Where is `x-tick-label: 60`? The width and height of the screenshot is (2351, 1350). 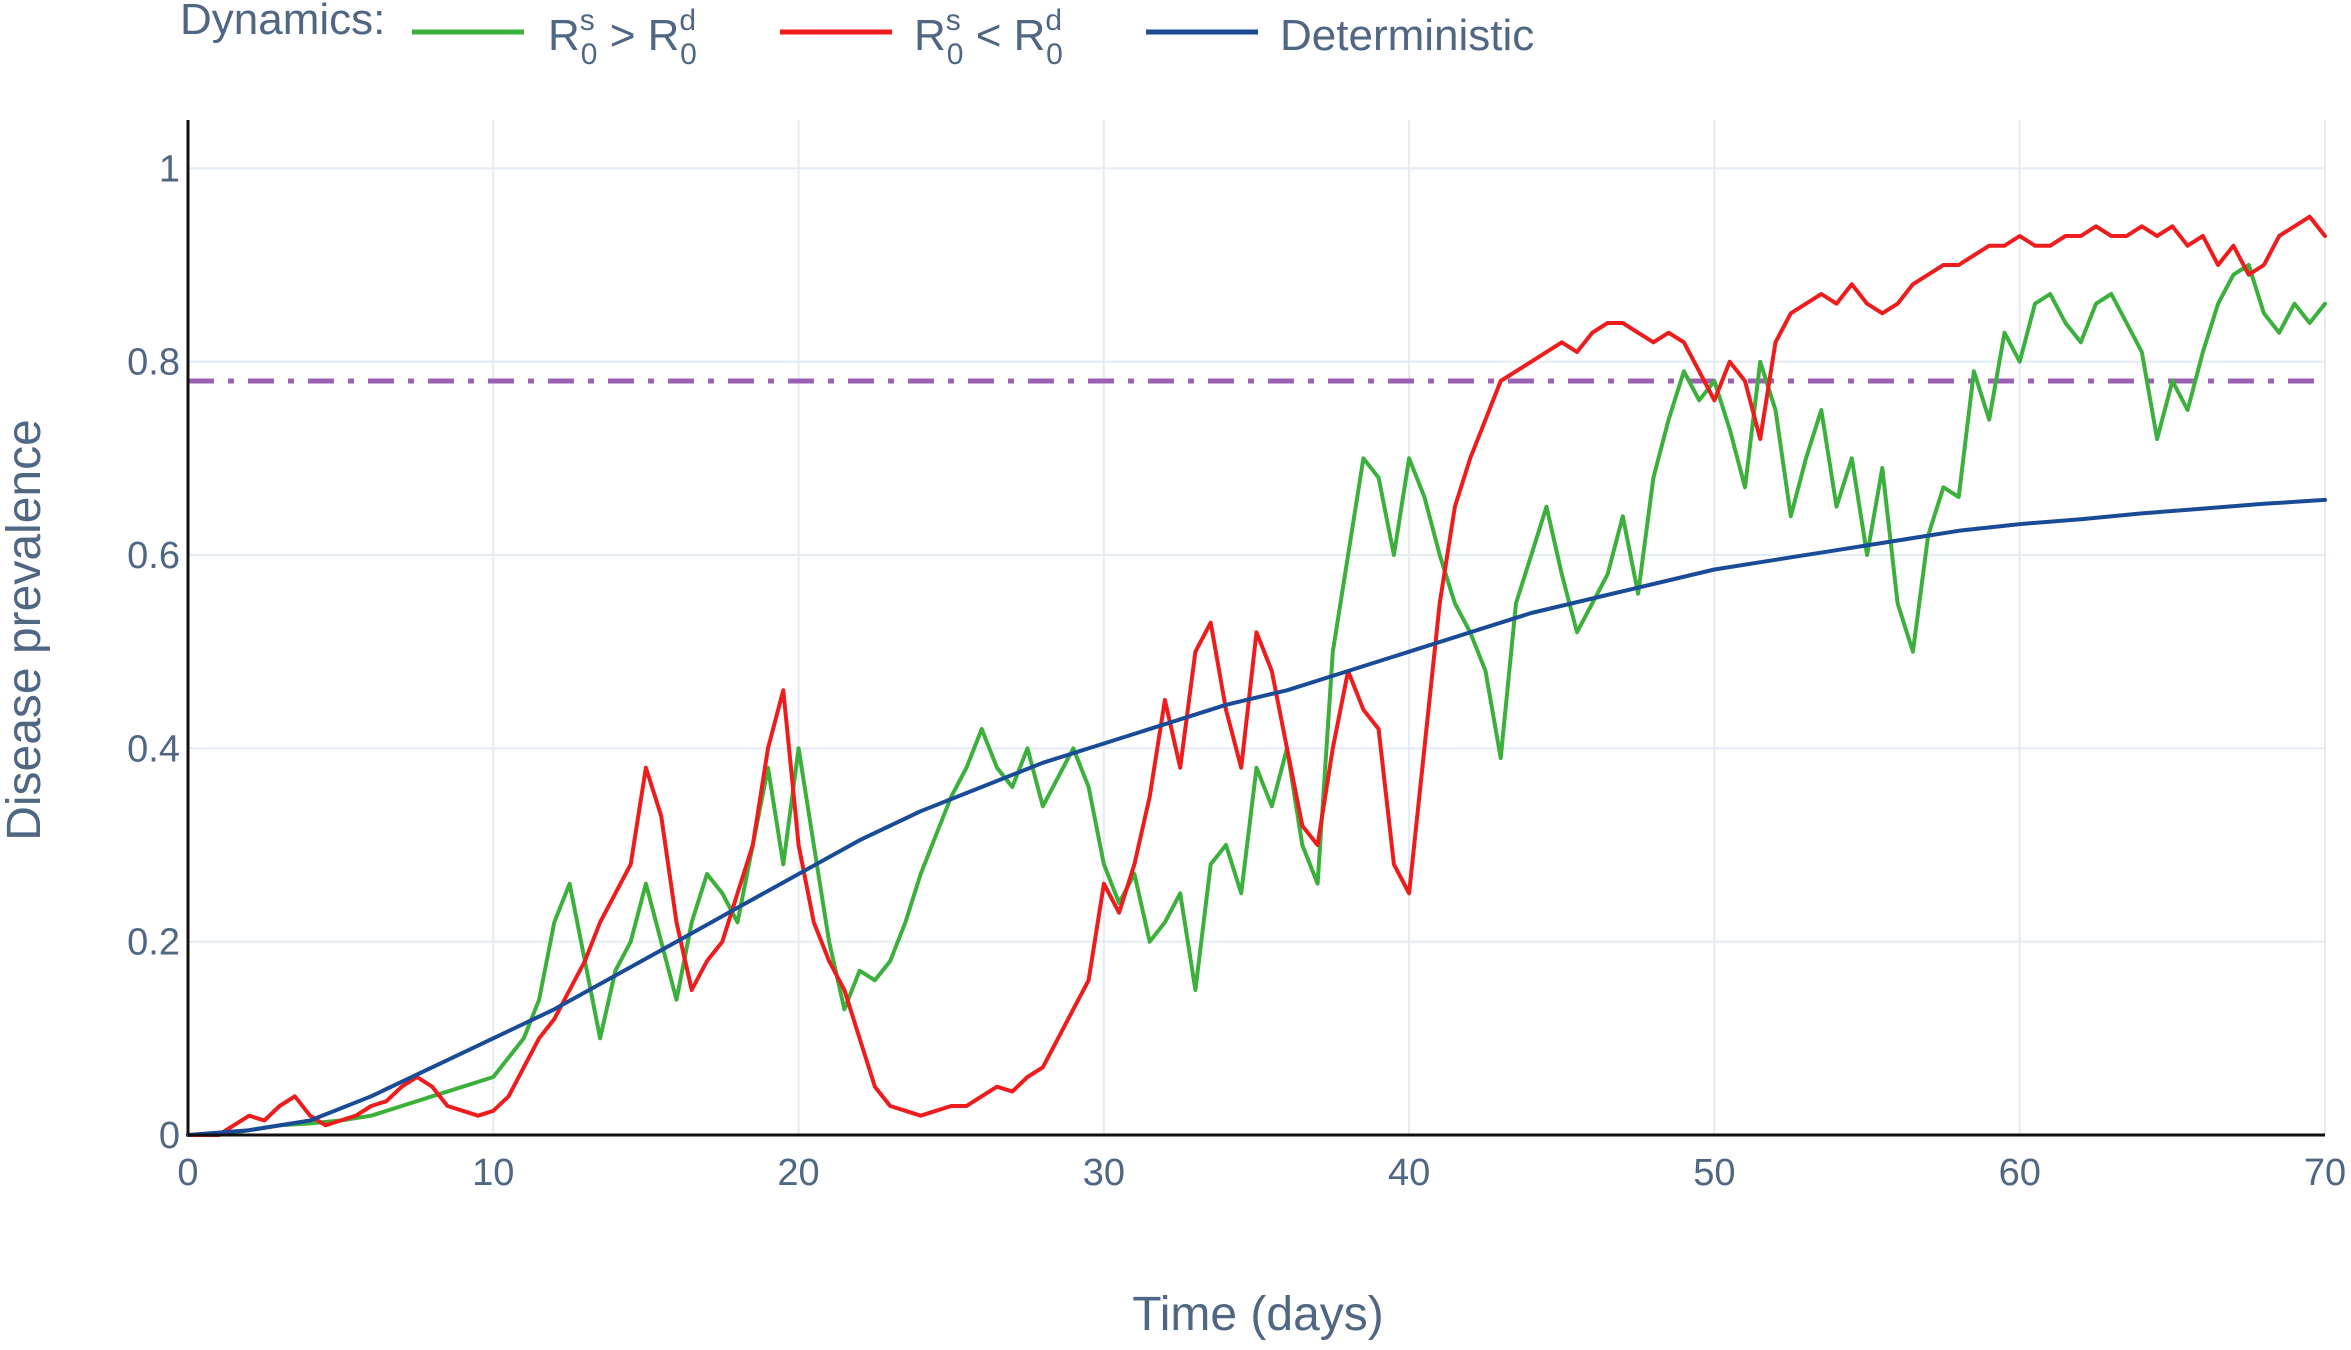 x-tick-label: 60 is located at coordinates (2020, 1173).